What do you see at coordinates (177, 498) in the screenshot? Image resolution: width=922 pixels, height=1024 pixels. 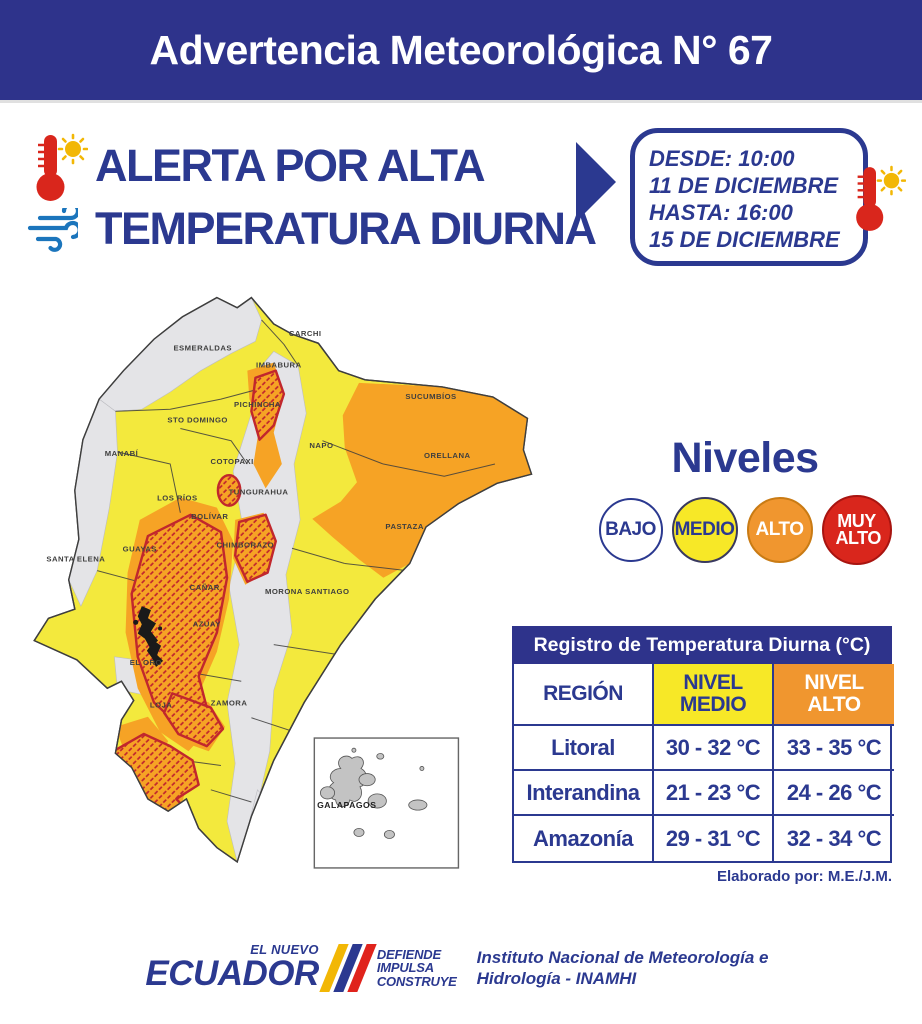 I see `province-label-los-rios: LOS RÍOS` at bounding box center [177, 498].